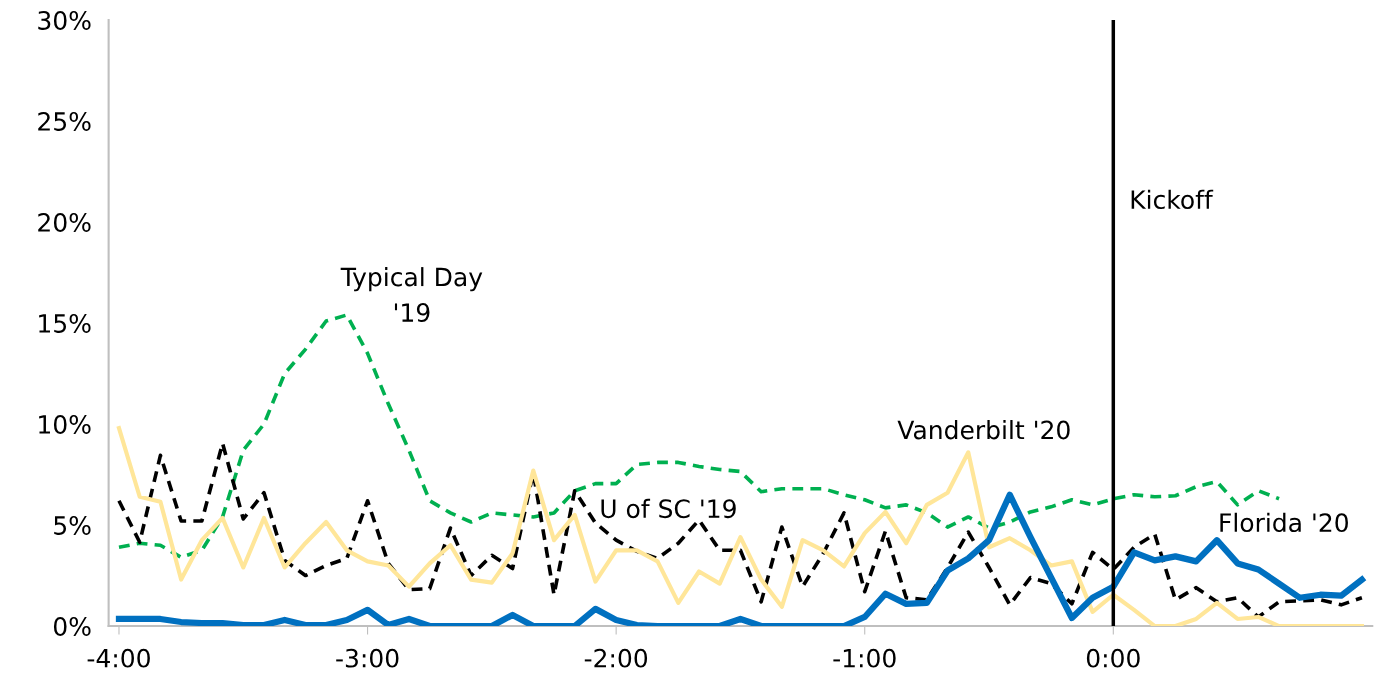 The width and height of the screenshot is (1375, 691). Describe the element at coordinates (367, 658) in the screenshot. I see `x-tick-label: -3:00` at that location.